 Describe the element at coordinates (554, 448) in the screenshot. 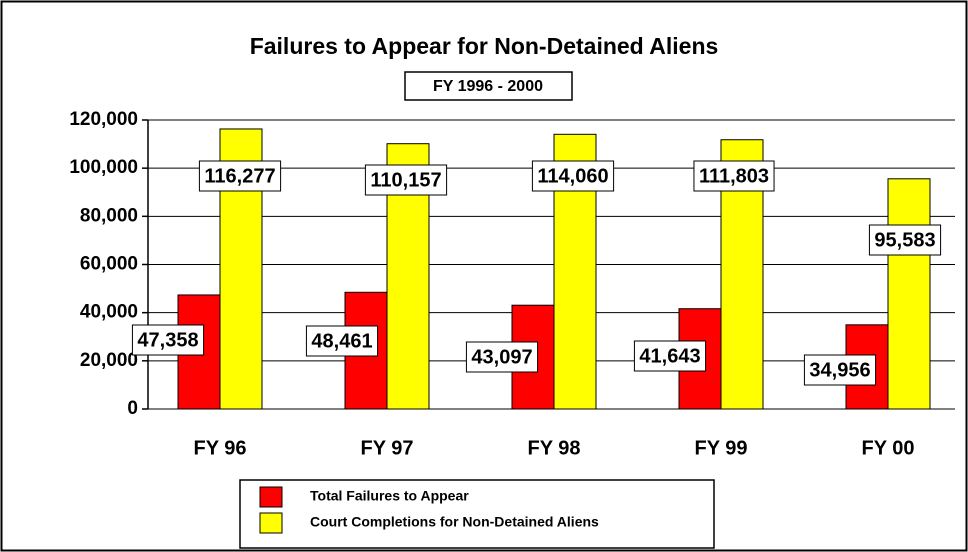

I see `x-tick-label: FY 98` at that location.